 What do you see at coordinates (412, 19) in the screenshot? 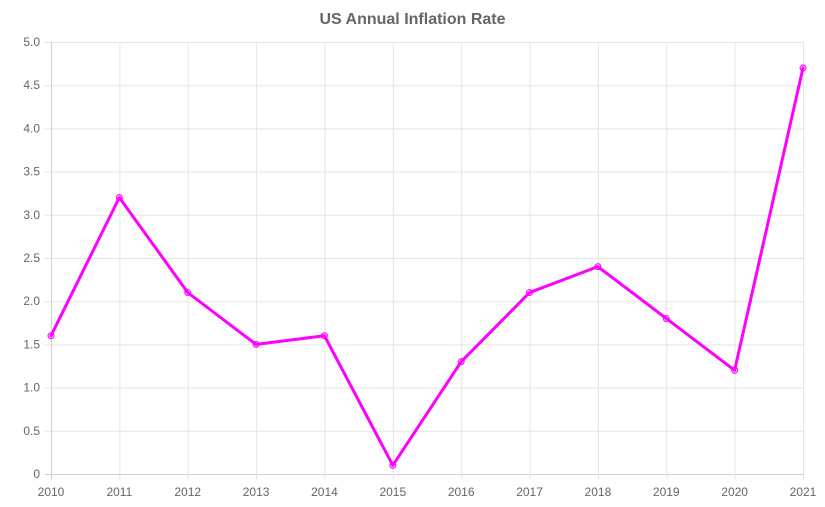
I see `chart-title: US Annual Inflation Rate` at bounding box center [412, 19].